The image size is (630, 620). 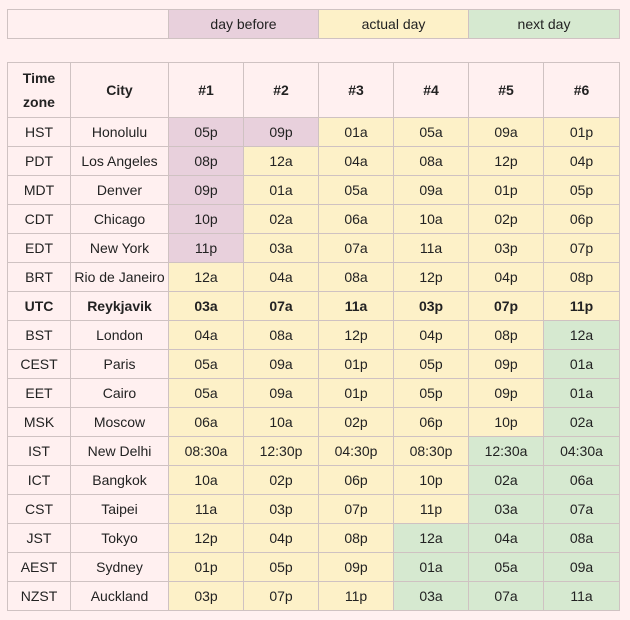 What do you see at coordinates (431, 509) in the screenshot?
I see `time-cell-slot-4: 11p` at bounding box center [431, 509].